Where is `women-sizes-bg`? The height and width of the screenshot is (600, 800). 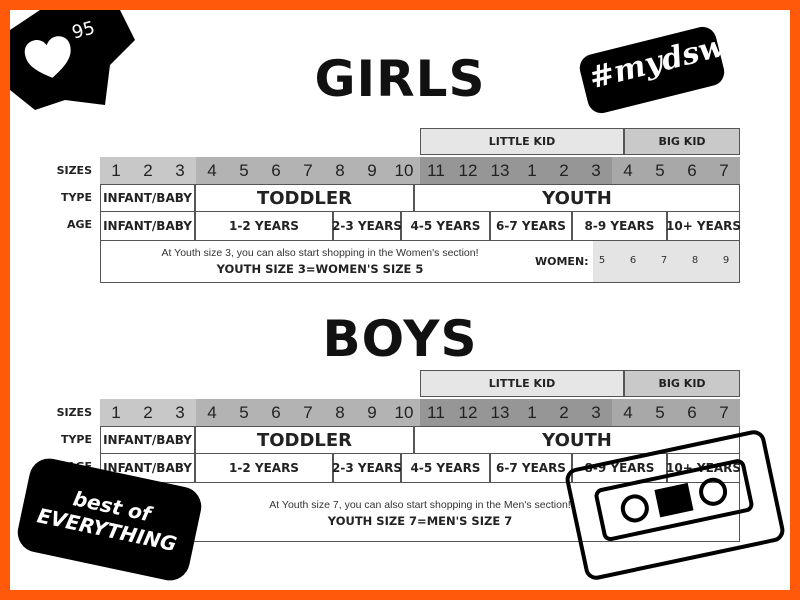 women-sizes-bg is located at coordinates (666, 261).